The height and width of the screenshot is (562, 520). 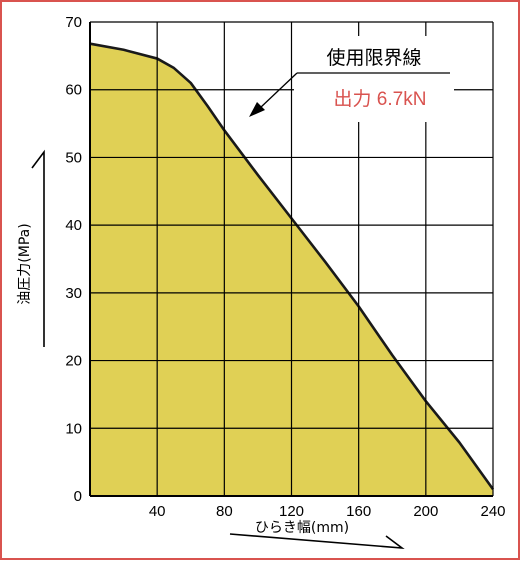 What do you see at coordinates (291, 511) in the screenshot?
I see `x-tick-label: 120` at bounding box center [291, 511].